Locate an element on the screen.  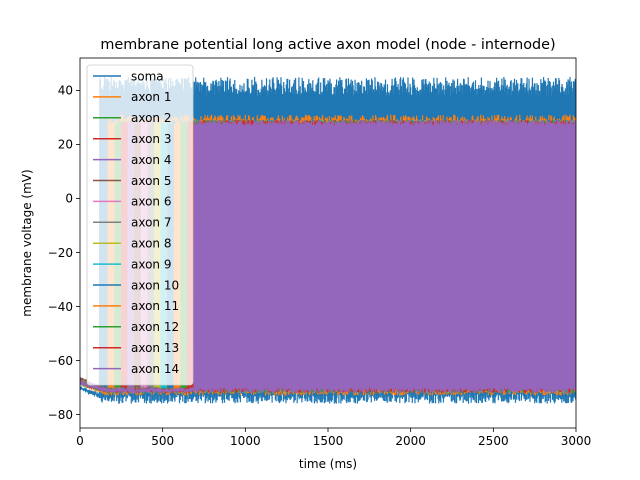
y-tick-label: −20 is located at coordinates (60, 253).